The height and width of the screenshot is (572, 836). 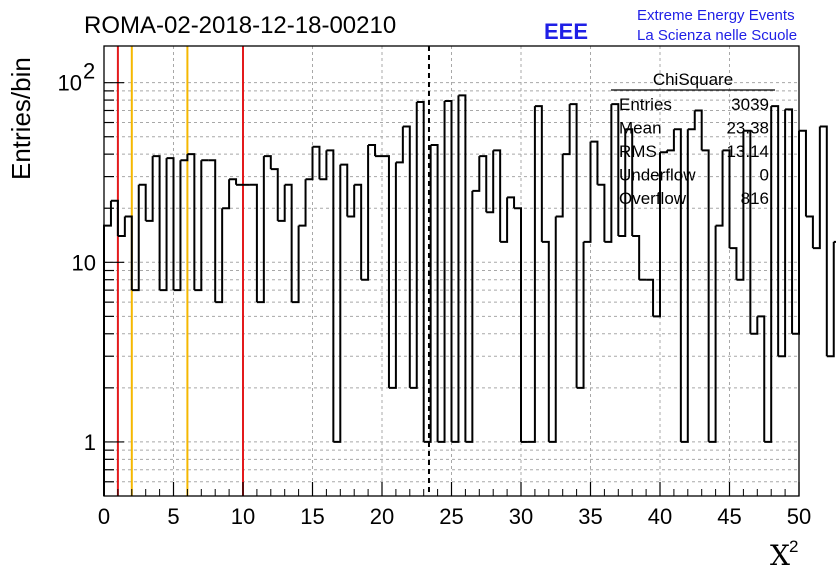 I want to click on x-axis-title: X 2, so click(x=784, y=554).